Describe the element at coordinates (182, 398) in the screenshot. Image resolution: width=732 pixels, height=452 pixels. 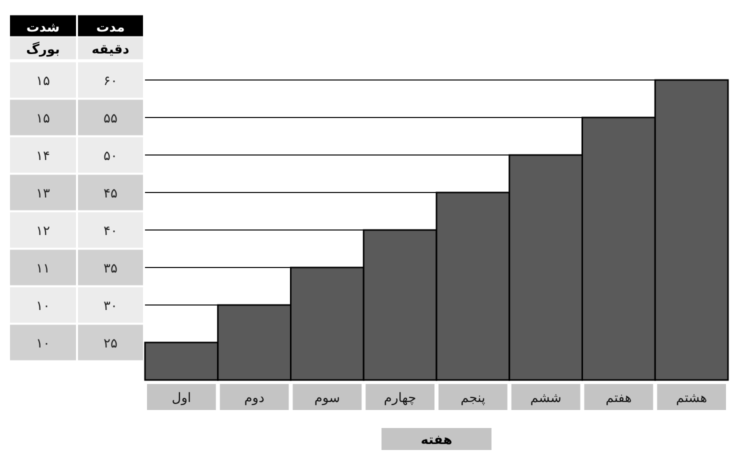
I see `x-tick-label: اول` at that location.